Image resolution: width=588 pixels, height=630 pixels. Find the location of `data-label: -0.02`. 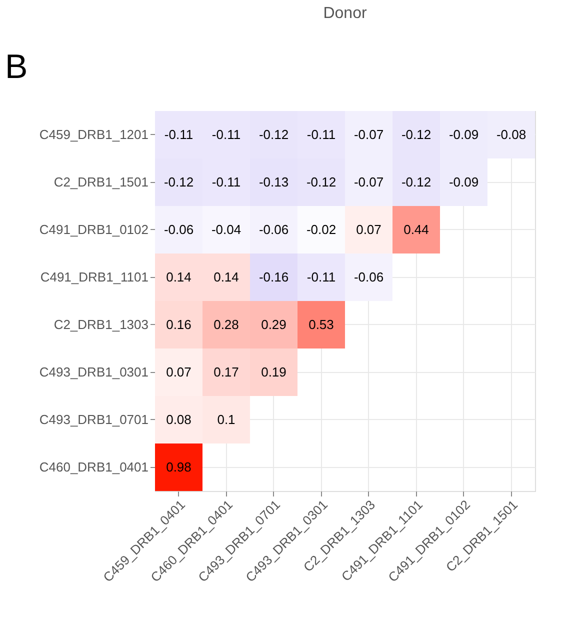

data-label: -0.02 is located at coordinates (321, 229).